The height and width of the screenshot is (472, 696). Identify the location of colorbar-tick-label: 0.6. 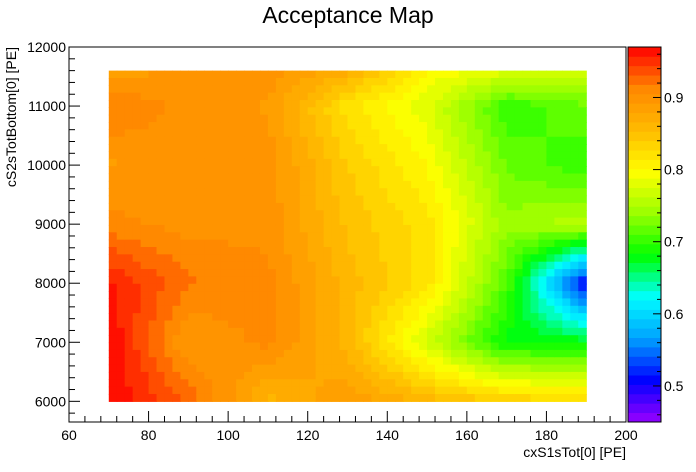
(674, 314).